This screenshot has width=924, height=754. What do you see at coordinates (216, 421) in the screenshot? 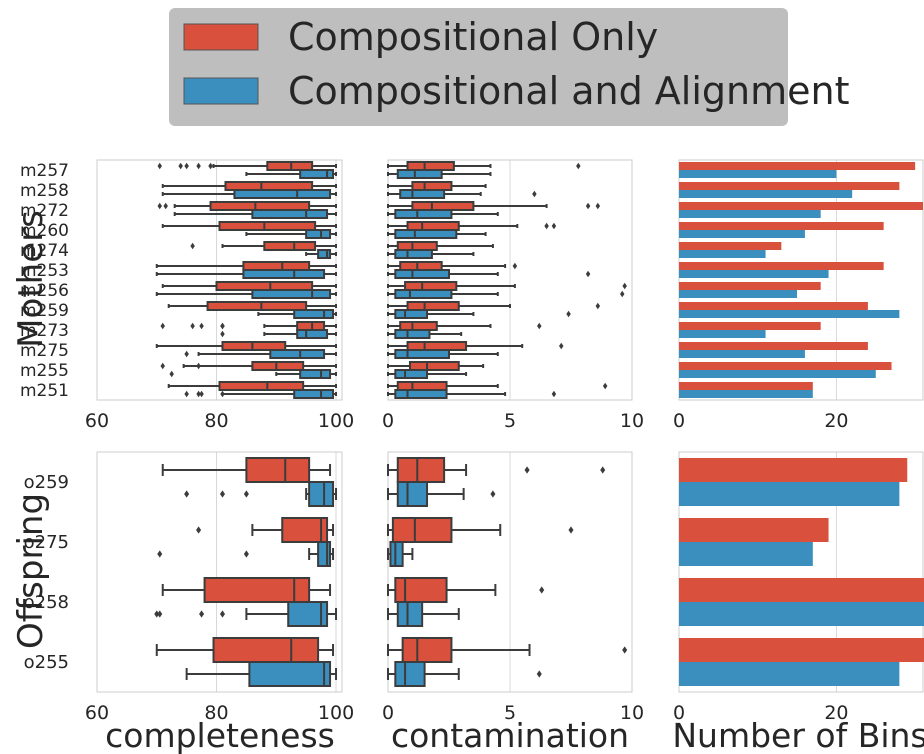
I see `x-tick-label: 80` at bounding box center [216, 421].